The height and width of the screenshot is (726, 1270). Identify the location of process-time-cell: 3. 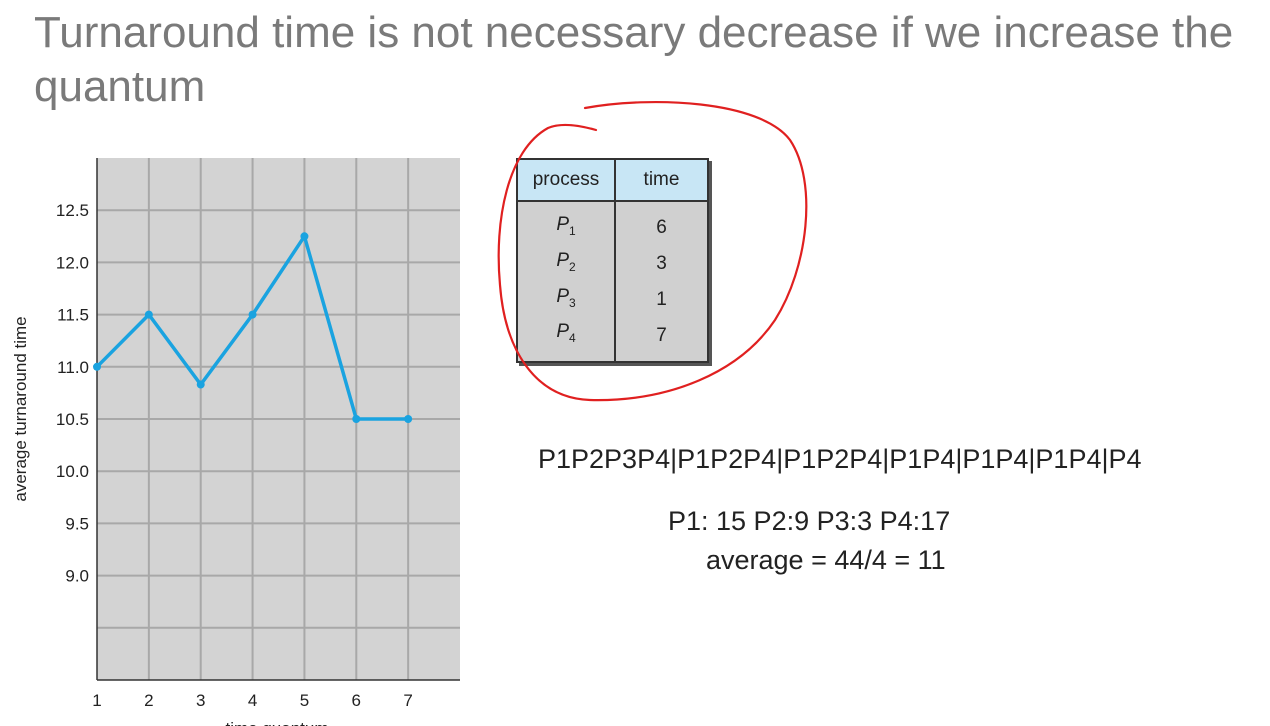
(661, 264).